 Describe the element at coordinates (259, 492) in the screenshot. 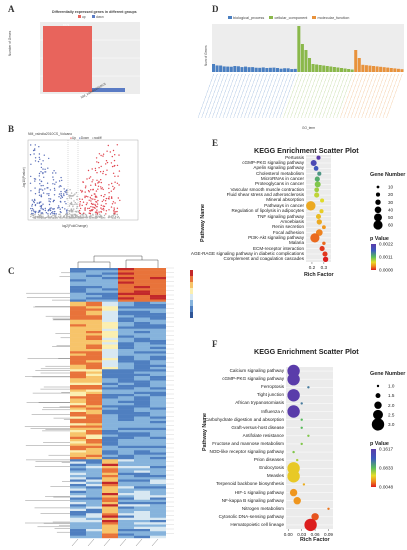

I see `pathway-label: HIF-1 signaling pathway` at that location.